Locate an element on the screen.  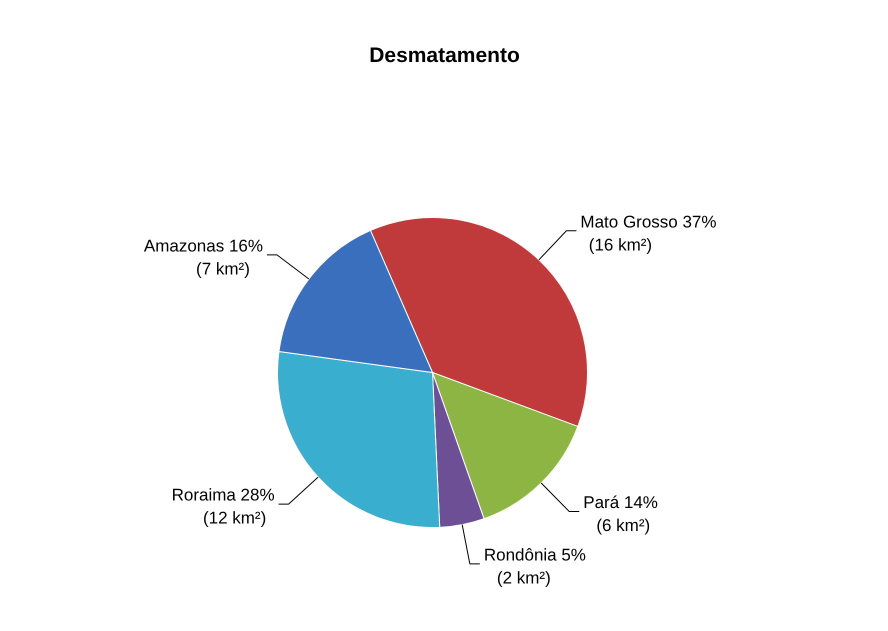
slice-label: Pará 14% (6 km²) is located at coordinates (620, 514).